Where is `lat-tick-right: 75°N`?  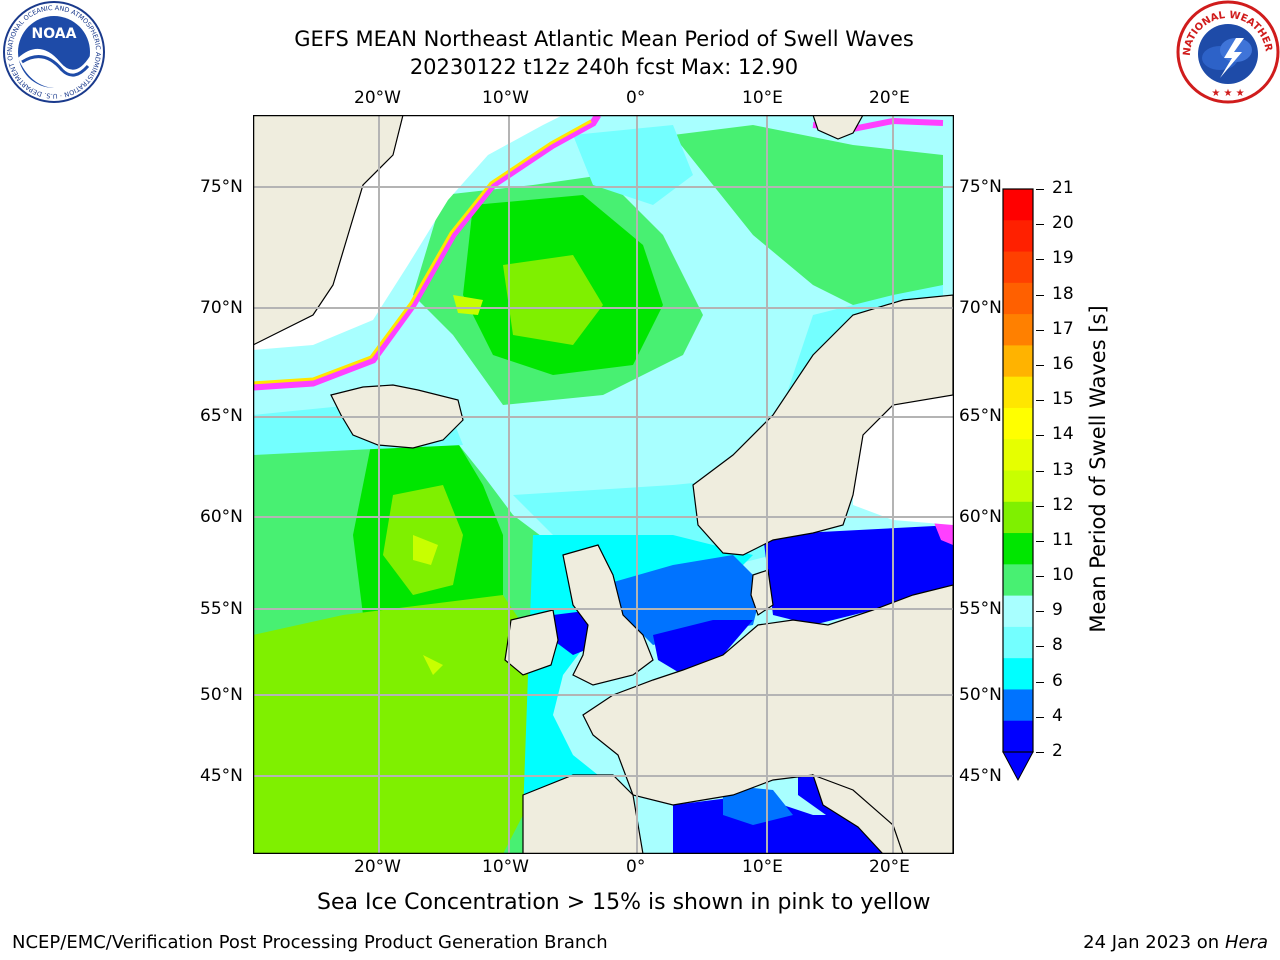
lat-tick-right: 75°N is located at coordinates (980, 187).